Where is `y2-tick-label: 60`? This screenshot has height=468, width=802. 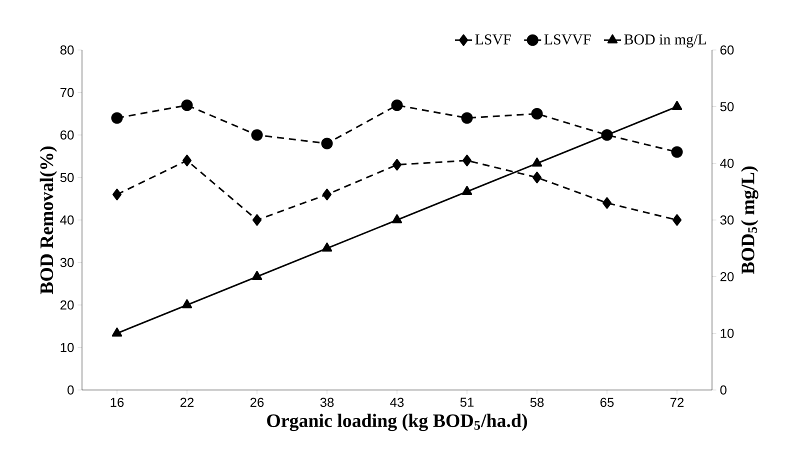 y2-tick-label: 60 is located at coordinates (727, 50).